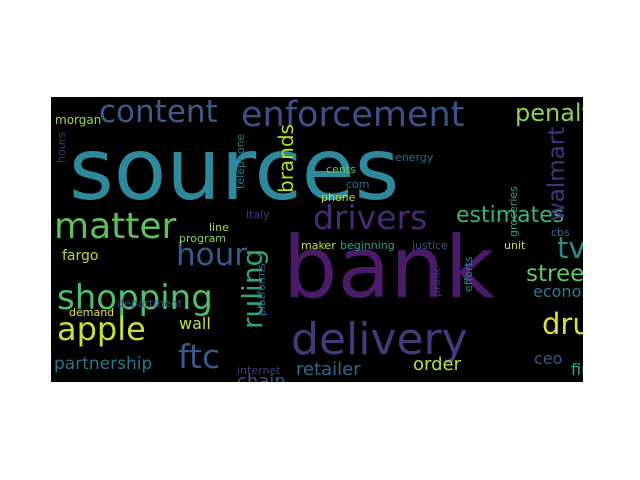  Describe the element at coordinates (259, 370) in the screenshot. I see `word-internet: internet` at that location.